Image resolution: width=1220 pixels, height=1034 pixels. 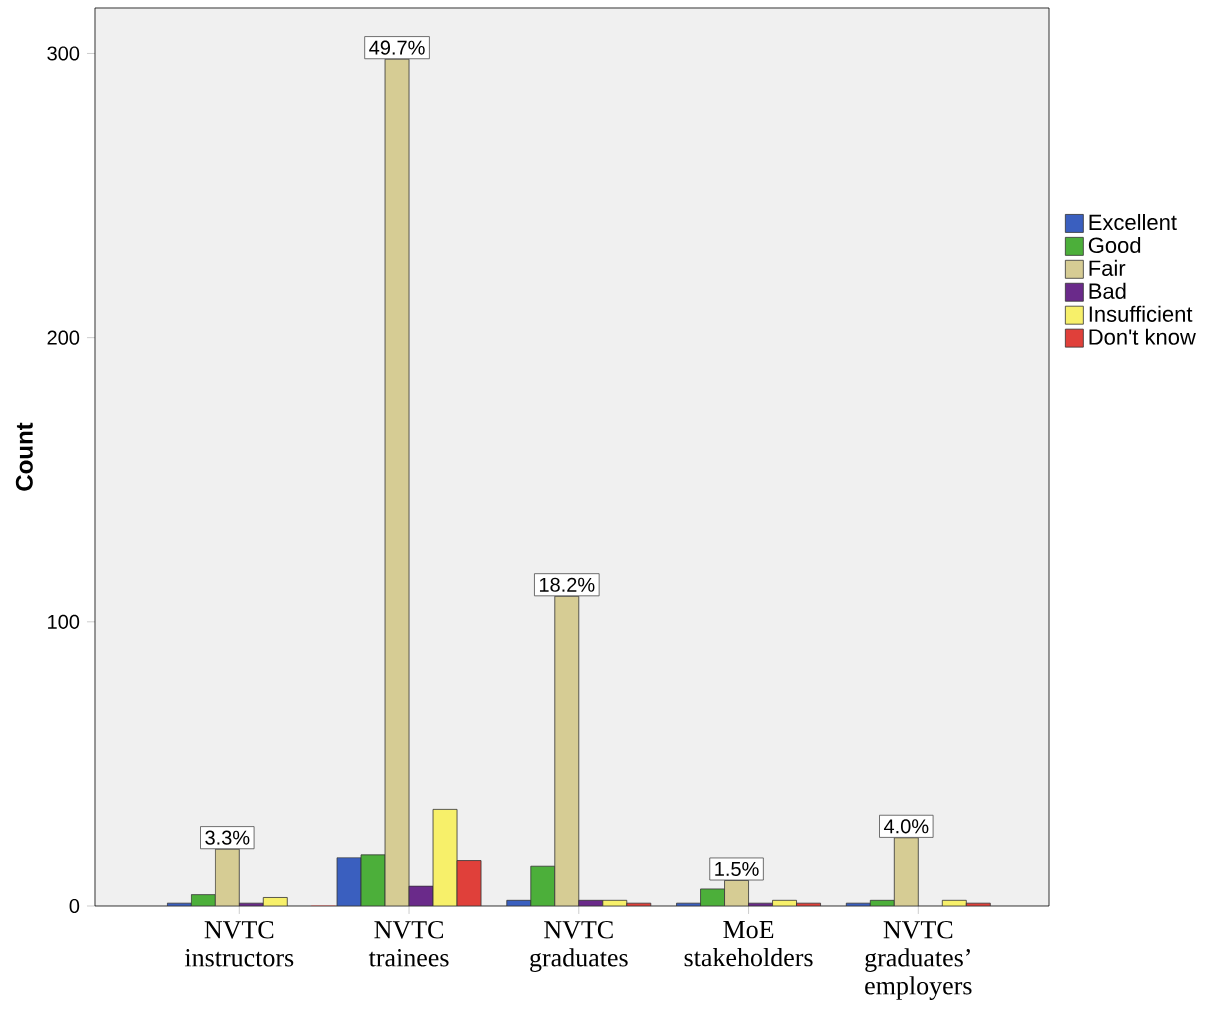 What do you see at coordinates (64, 621) in the screenshot?
I see `y-tick-label: 100` at bounding box center [64, 621].